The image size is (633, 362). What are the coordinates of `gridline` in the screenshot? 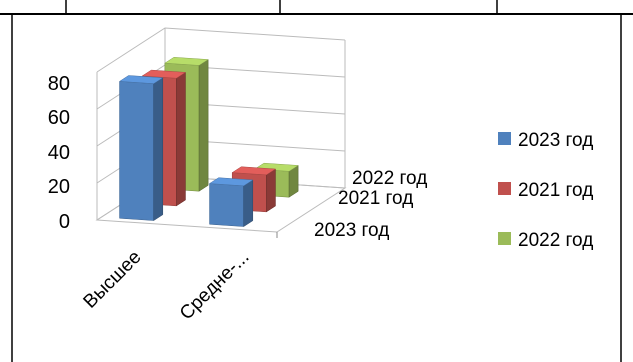 It's located at (221, 50).